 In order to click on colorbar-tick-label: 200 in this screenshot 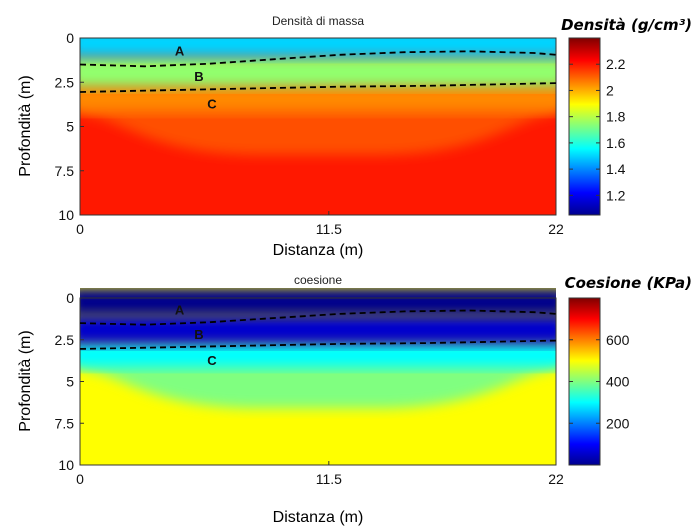, I will do `click(618, 423)`.